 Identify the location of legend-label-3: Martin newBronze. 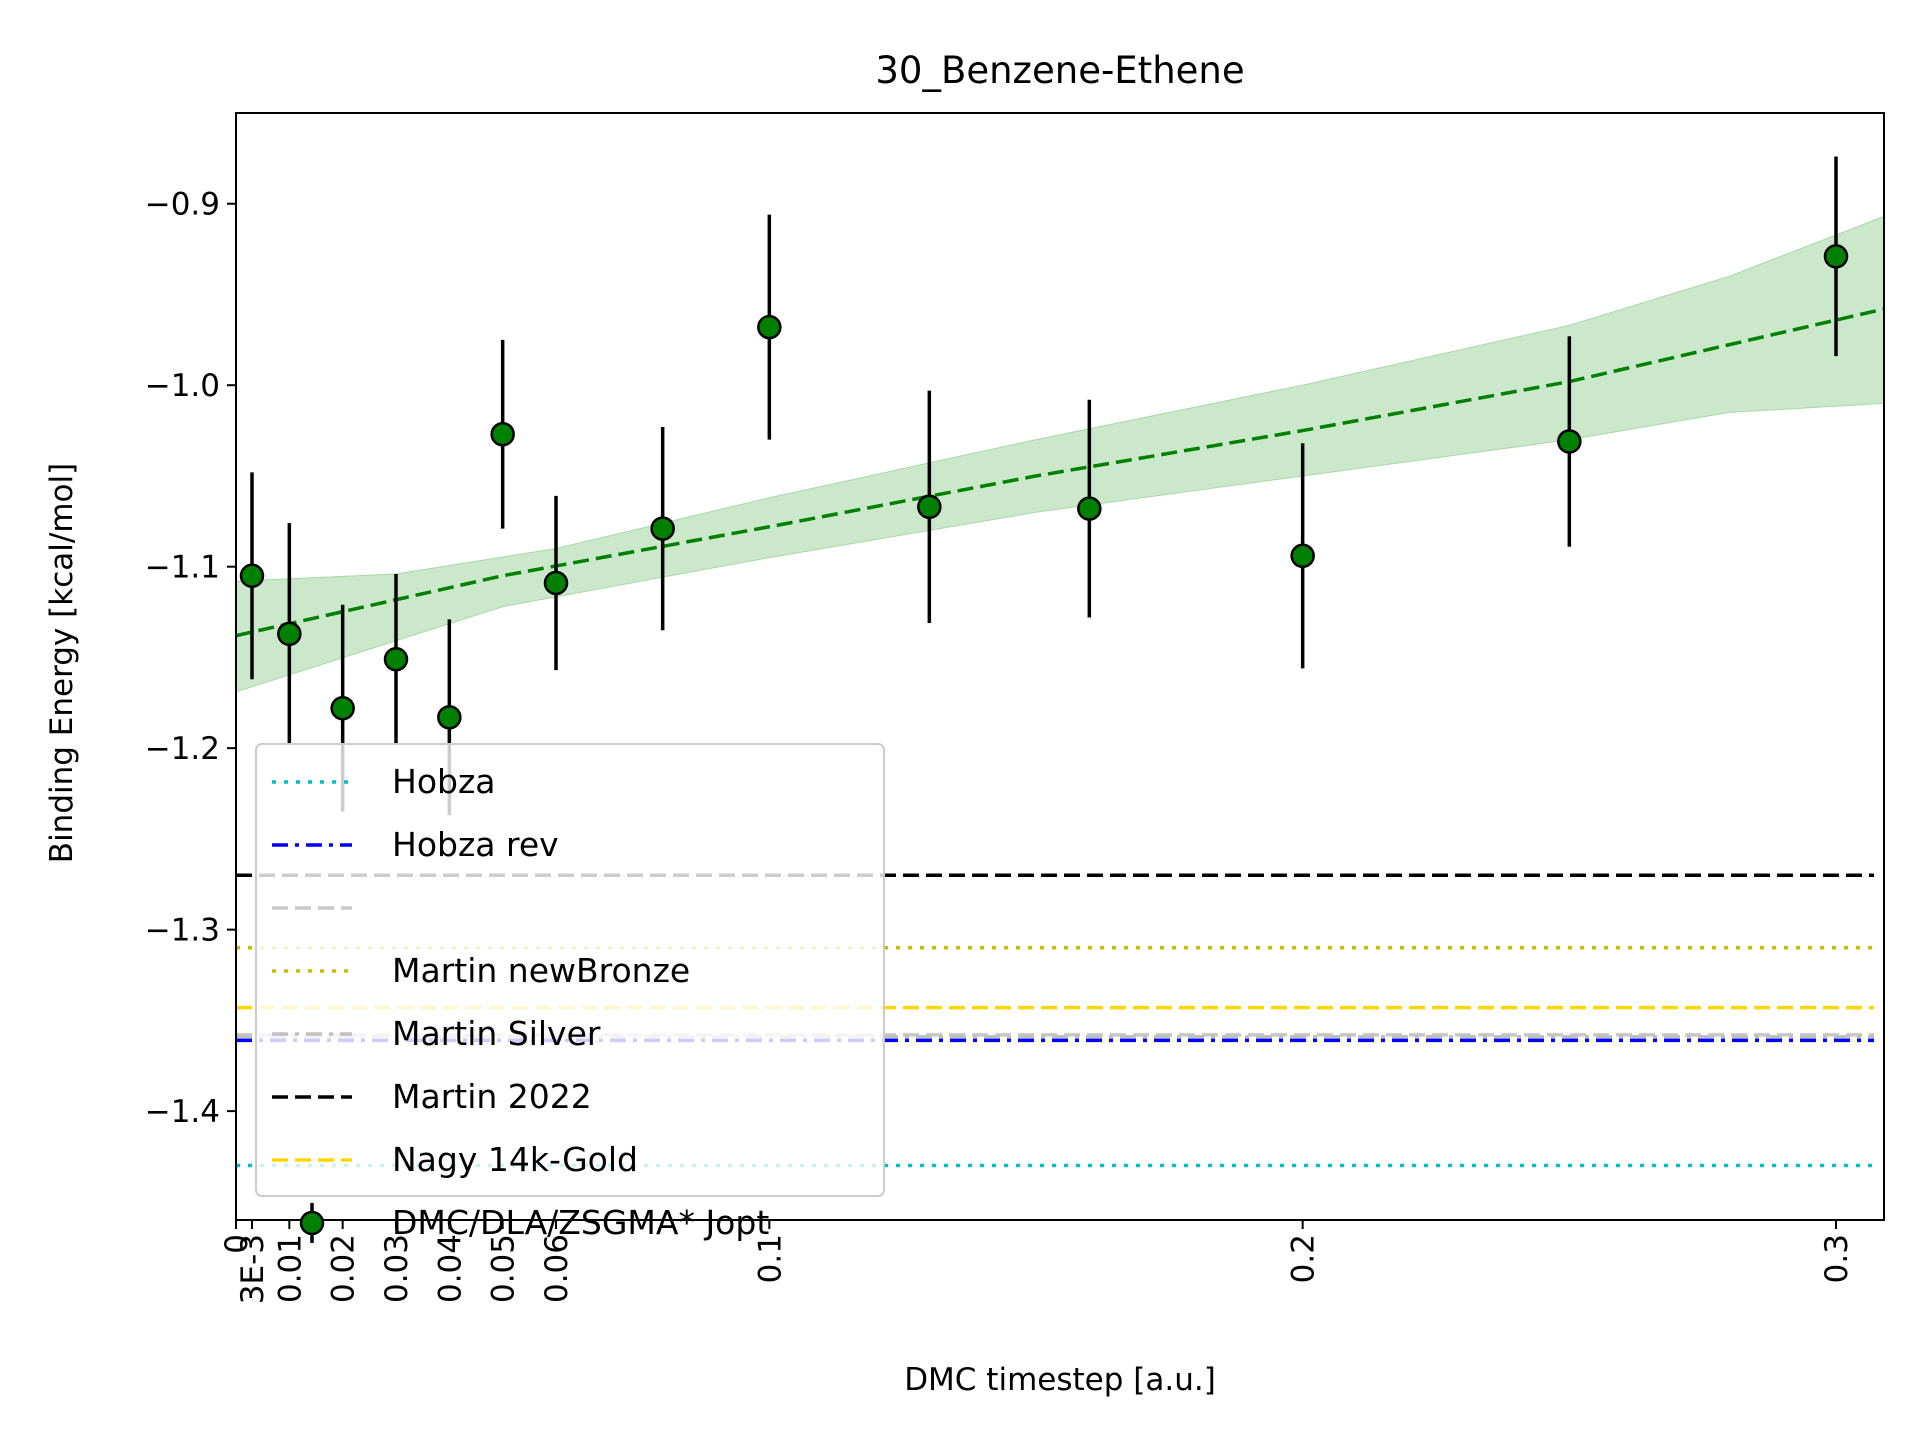
(541, 970).